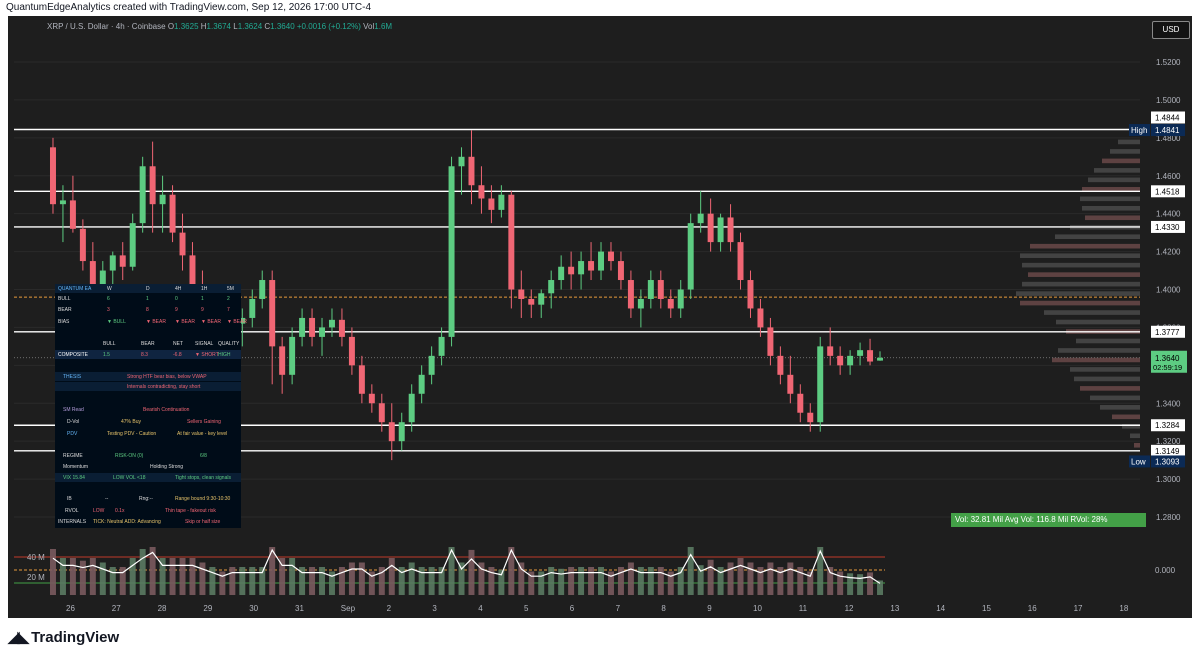 This screenshot has width=1200, height=657. Describe the element at coordinates (144, 355) in the screenshot. I see `panel-composite-row-cell: 8.3` at that location.